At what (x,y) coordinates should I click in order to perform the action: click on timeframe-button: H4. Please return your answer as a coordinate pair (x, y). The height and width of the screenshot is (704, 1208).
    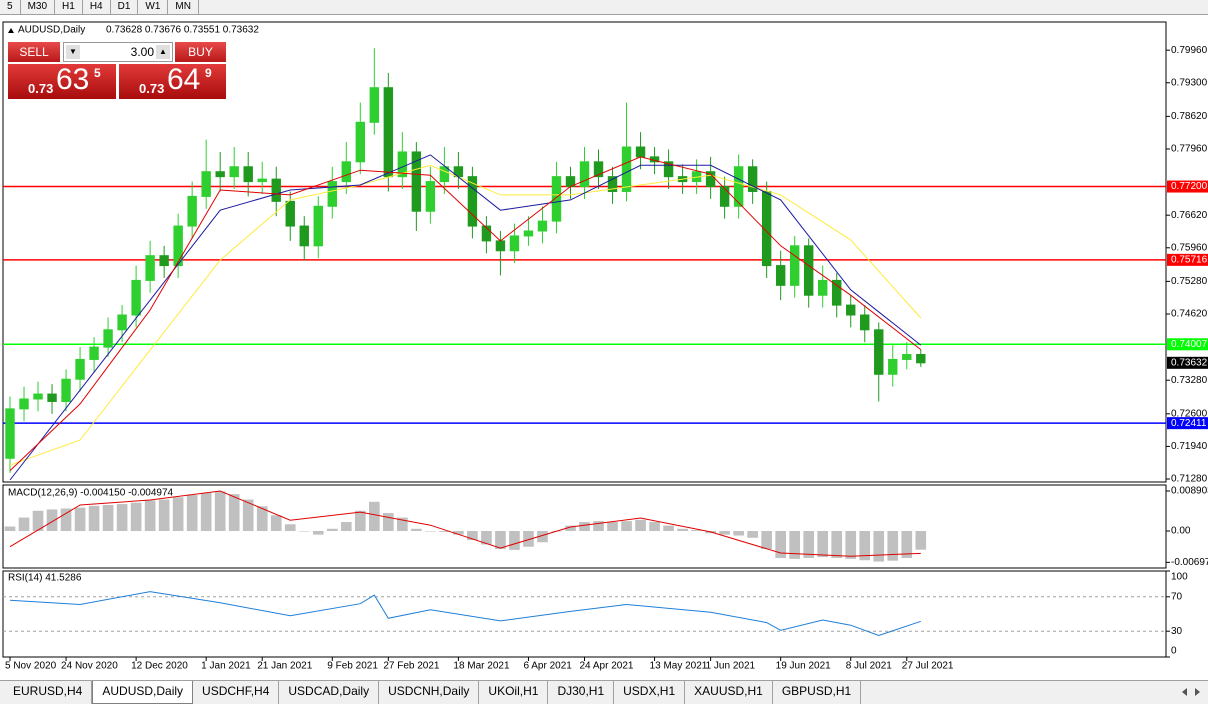
    Looking at the image, I should click on (97, 7).